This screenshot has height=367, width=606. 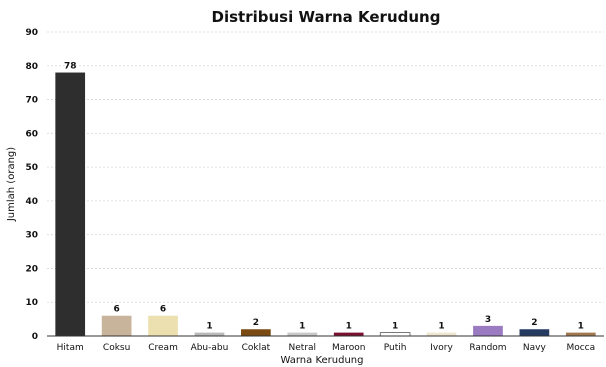 I want to click on y-tick-label: 20, so click(x=31, y=269).